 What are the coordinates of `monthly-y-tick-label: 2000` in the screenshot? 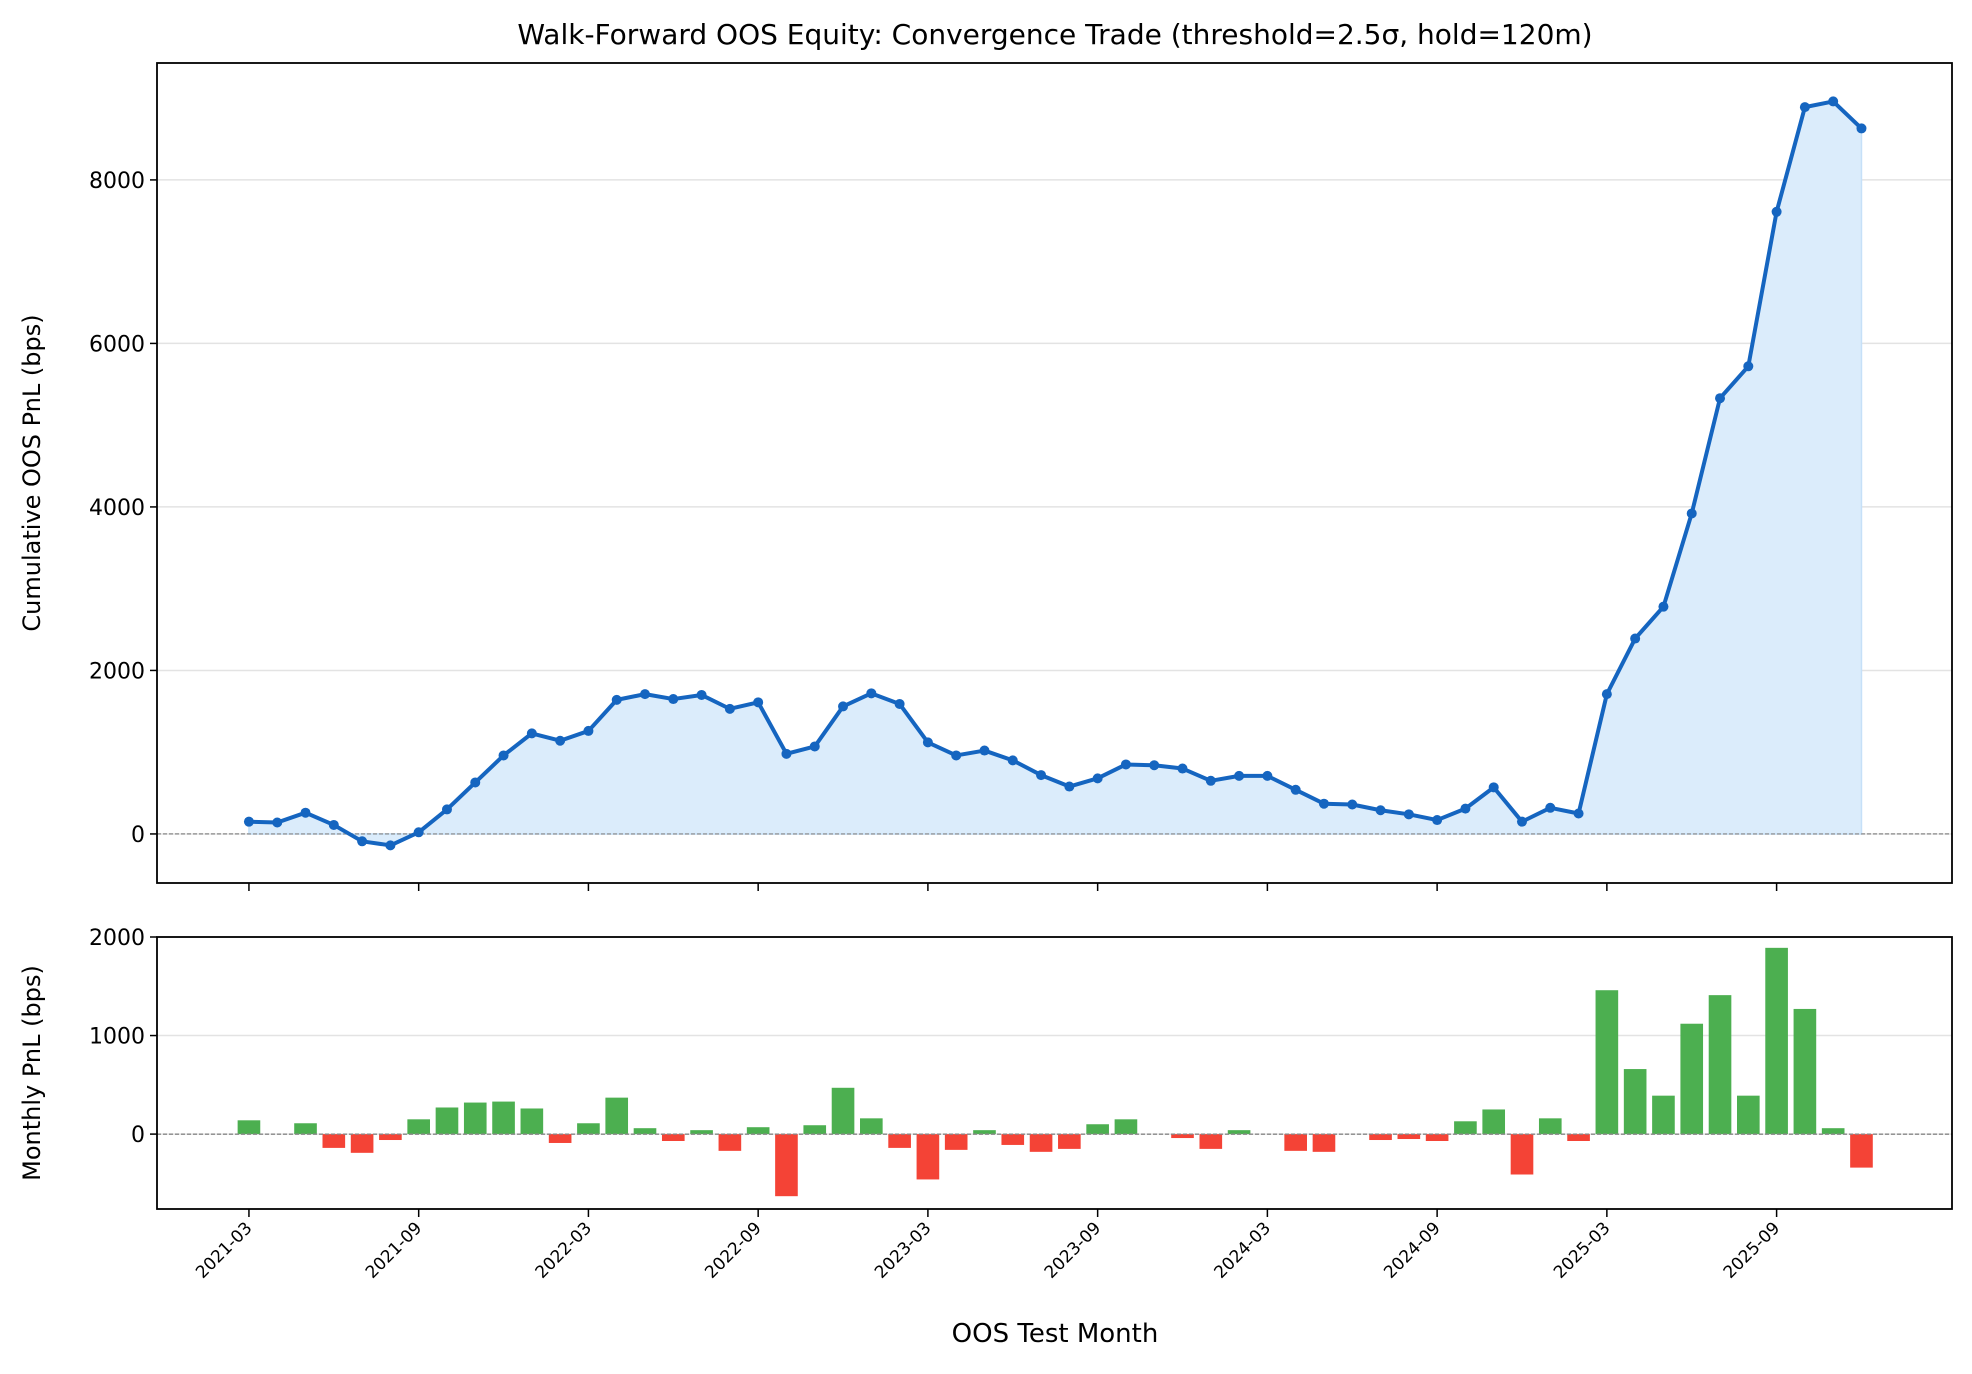 It's located at (117, 938).